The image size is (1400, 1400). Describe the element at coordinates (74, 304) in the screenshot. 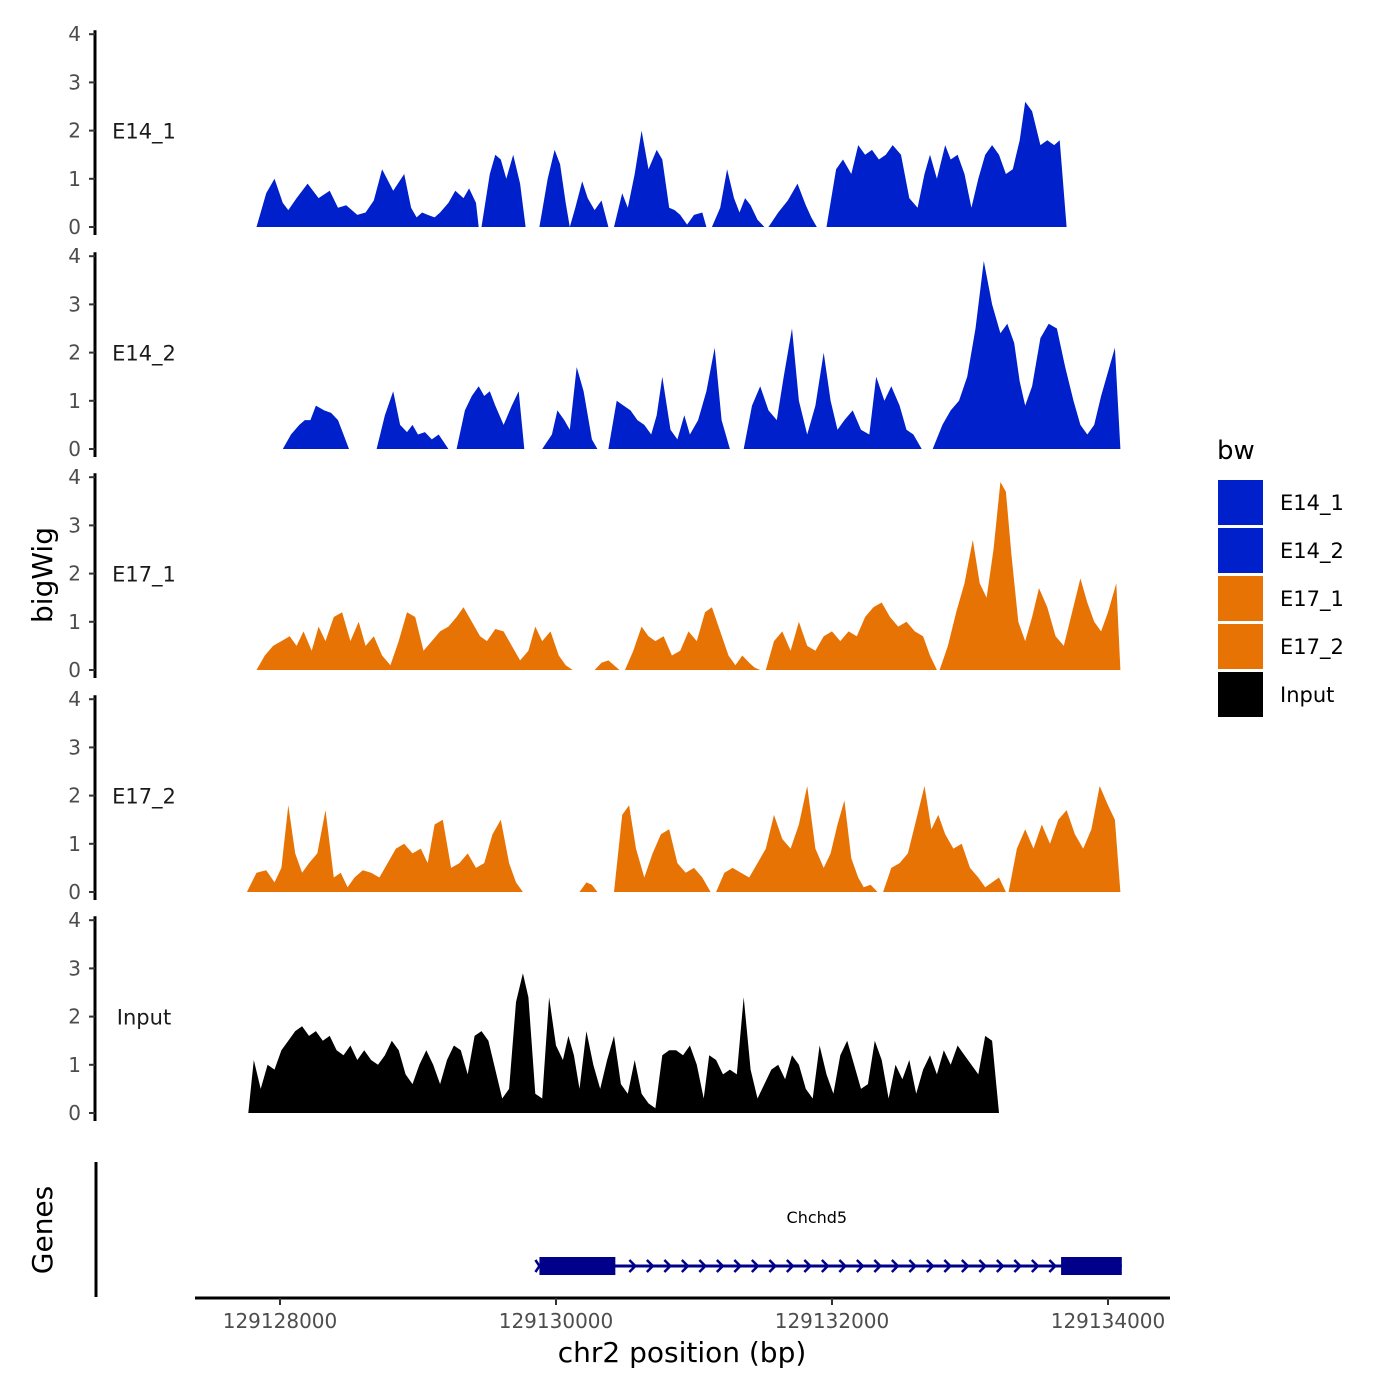

I see `track-E14_2-y-tick-label: 3` at that location.